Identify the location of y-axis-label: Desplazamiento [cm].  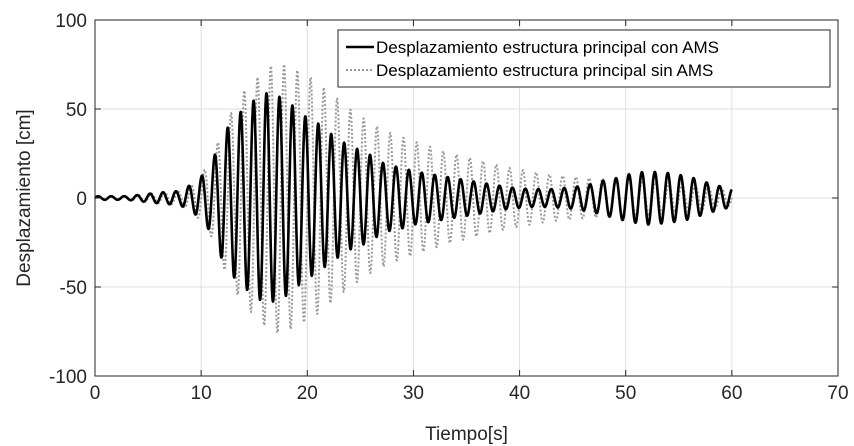
(24, 197).